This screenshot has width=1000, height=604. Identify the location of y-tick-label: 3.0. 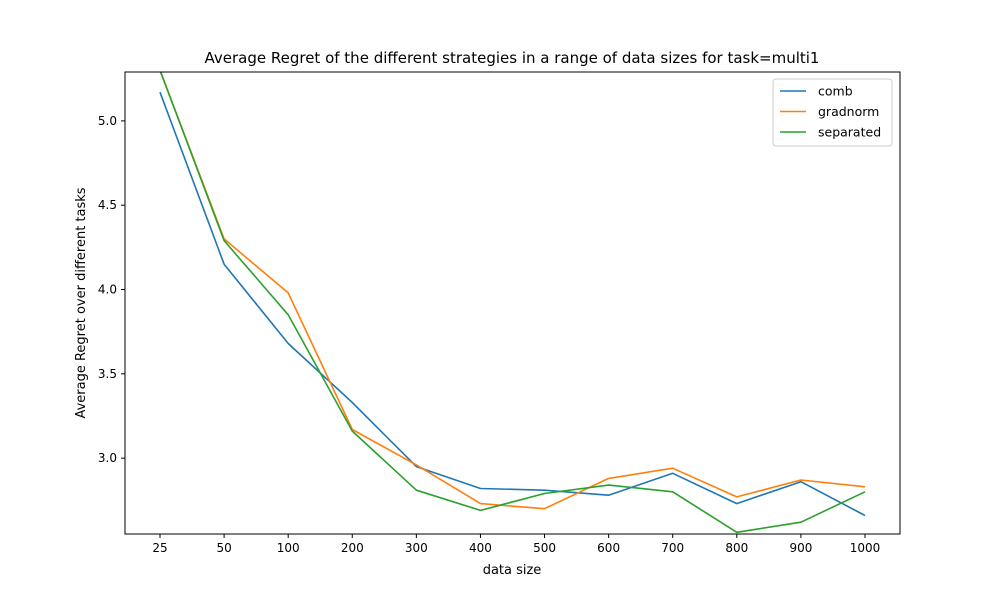
(107, 458).